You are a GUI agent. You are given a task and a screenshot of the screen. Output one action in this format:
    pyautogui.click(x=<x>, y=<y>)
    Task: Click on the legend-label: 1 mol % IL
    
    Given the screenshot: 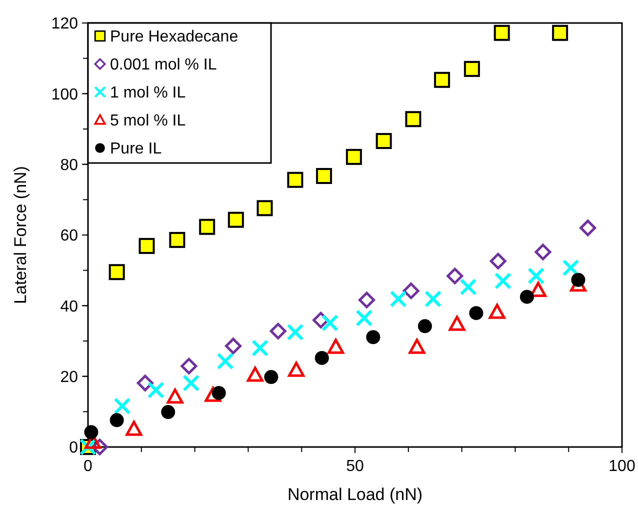 What is the action you would take?
    pyautogui.click(x=148, y=93)
    